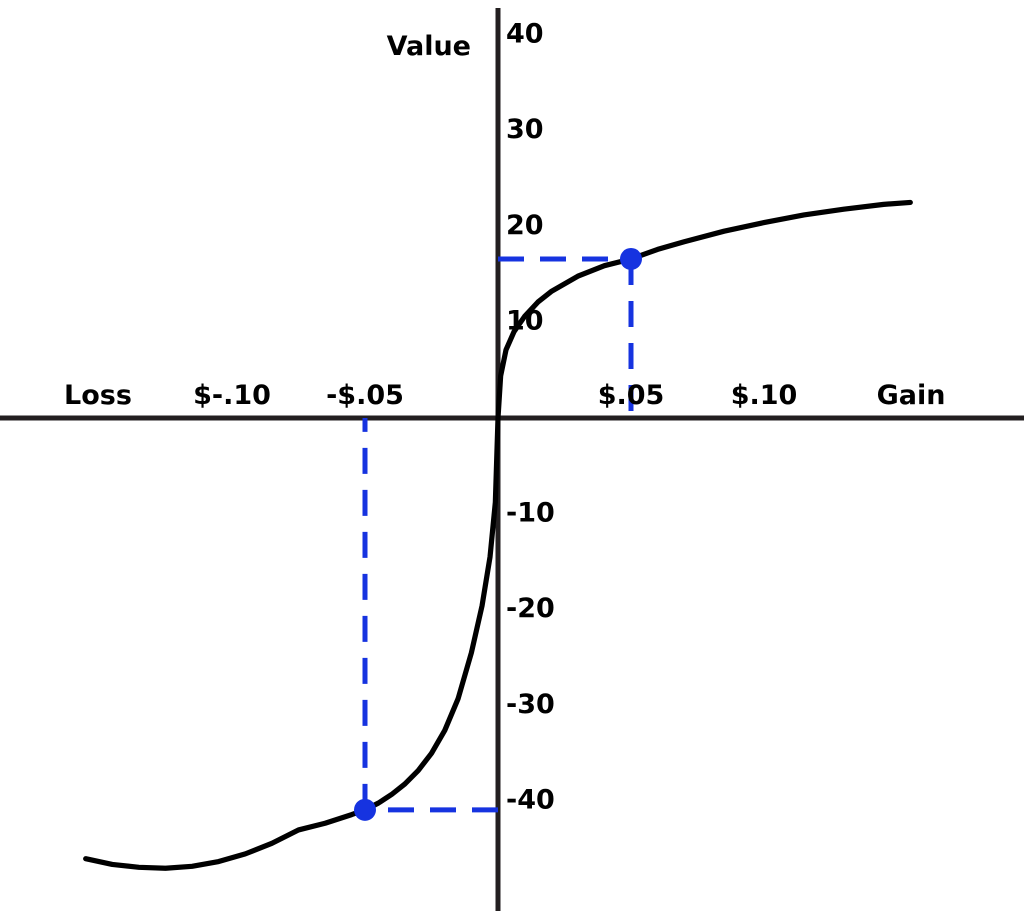 The height and width of the screenshot is (919, 1024). I want to click on x-axis-gain-label: Gain, so click(911, 395).